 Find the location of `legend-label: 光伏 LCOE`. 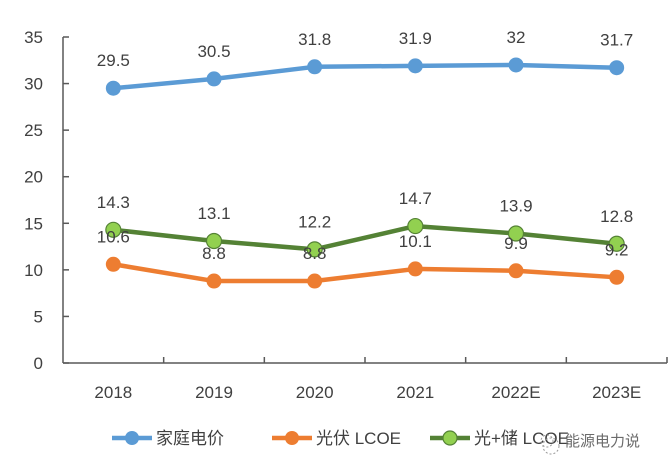

legend-label: 光伏 LCOE is located at coordinates (358, 438).